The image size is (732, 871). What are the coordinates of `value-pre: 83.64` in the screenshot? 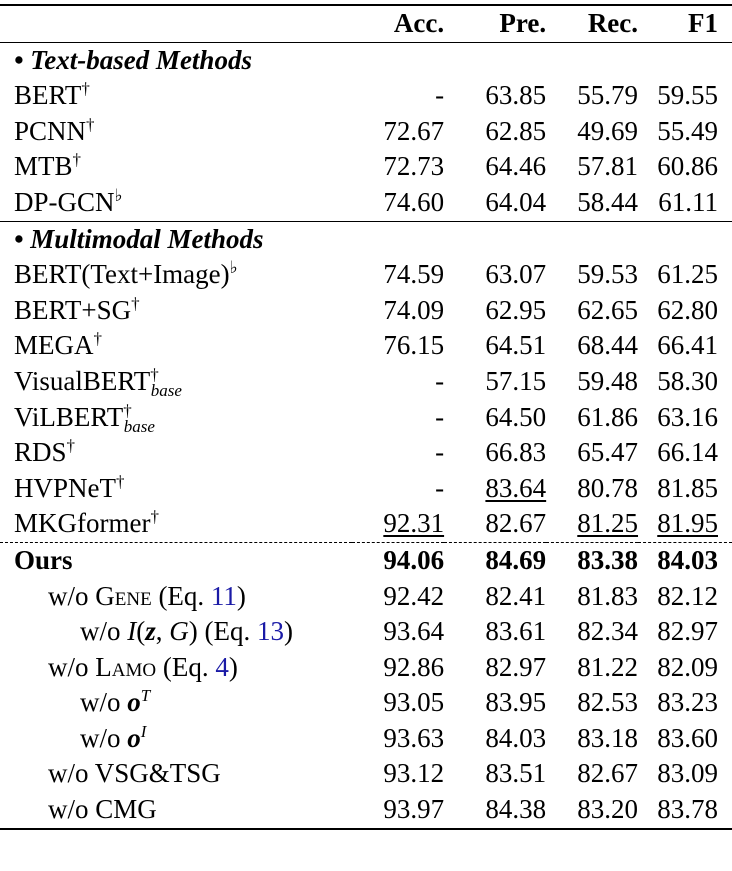 It's located at (495, 489).